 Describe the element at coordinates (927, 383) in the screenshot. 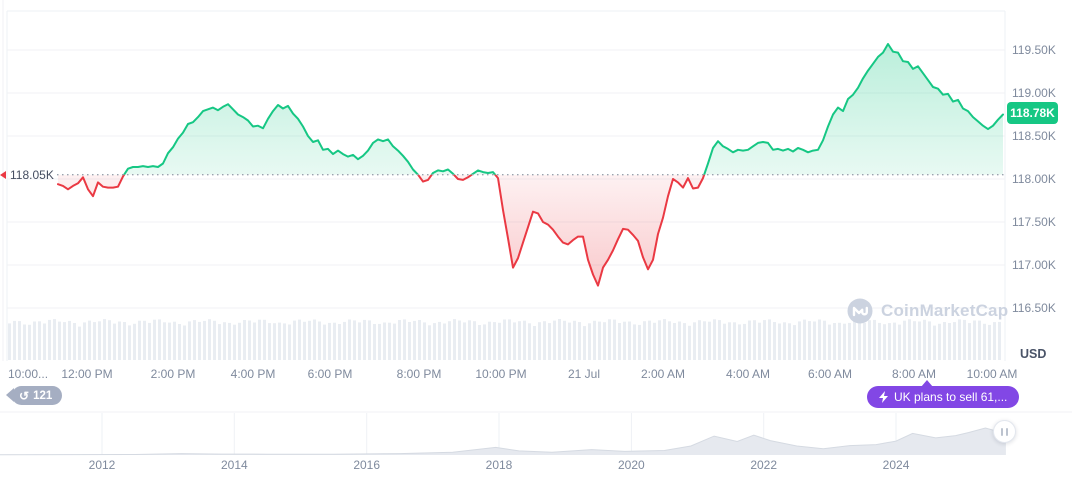

I see `news-badge-pointer-icon` at that location.